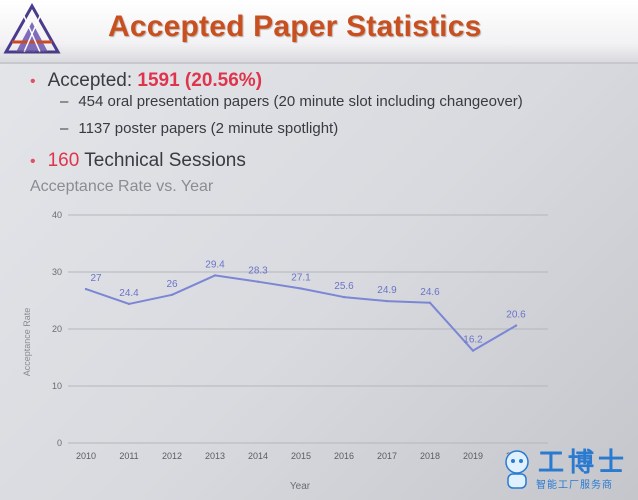  I want to click on chart-title: Acceptance Rate vs. Year, so click(122, 186).